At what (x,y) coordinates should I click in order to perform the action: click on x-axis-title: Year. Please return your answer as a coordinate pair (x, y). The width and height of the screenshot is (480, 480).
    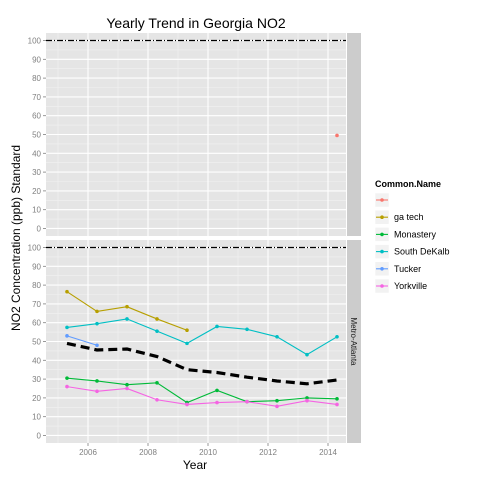
    Looking at the image, I should click on (195, 465).